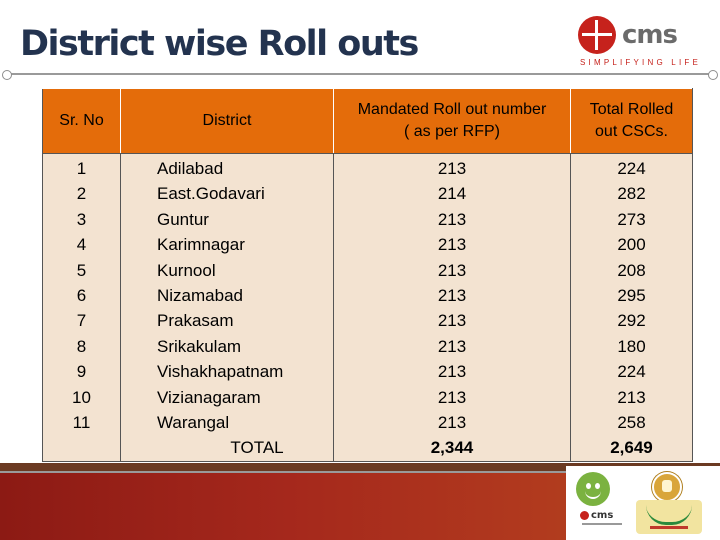 This screenshot has width=720, height=540. What do you see at coordinates (452, 194) in the screenshot?
I see `mandated-cell: 214` at bounding box center [452, 194].